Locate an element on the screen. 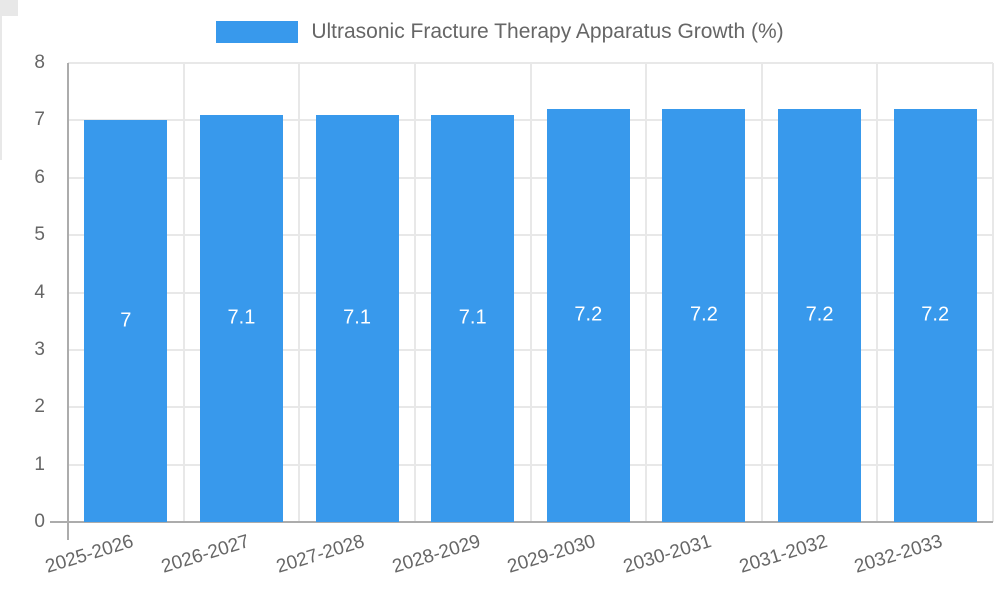 This screenshot has width=1000, height=600. bar-value-label: 7 is located at coordinates (126, 320).